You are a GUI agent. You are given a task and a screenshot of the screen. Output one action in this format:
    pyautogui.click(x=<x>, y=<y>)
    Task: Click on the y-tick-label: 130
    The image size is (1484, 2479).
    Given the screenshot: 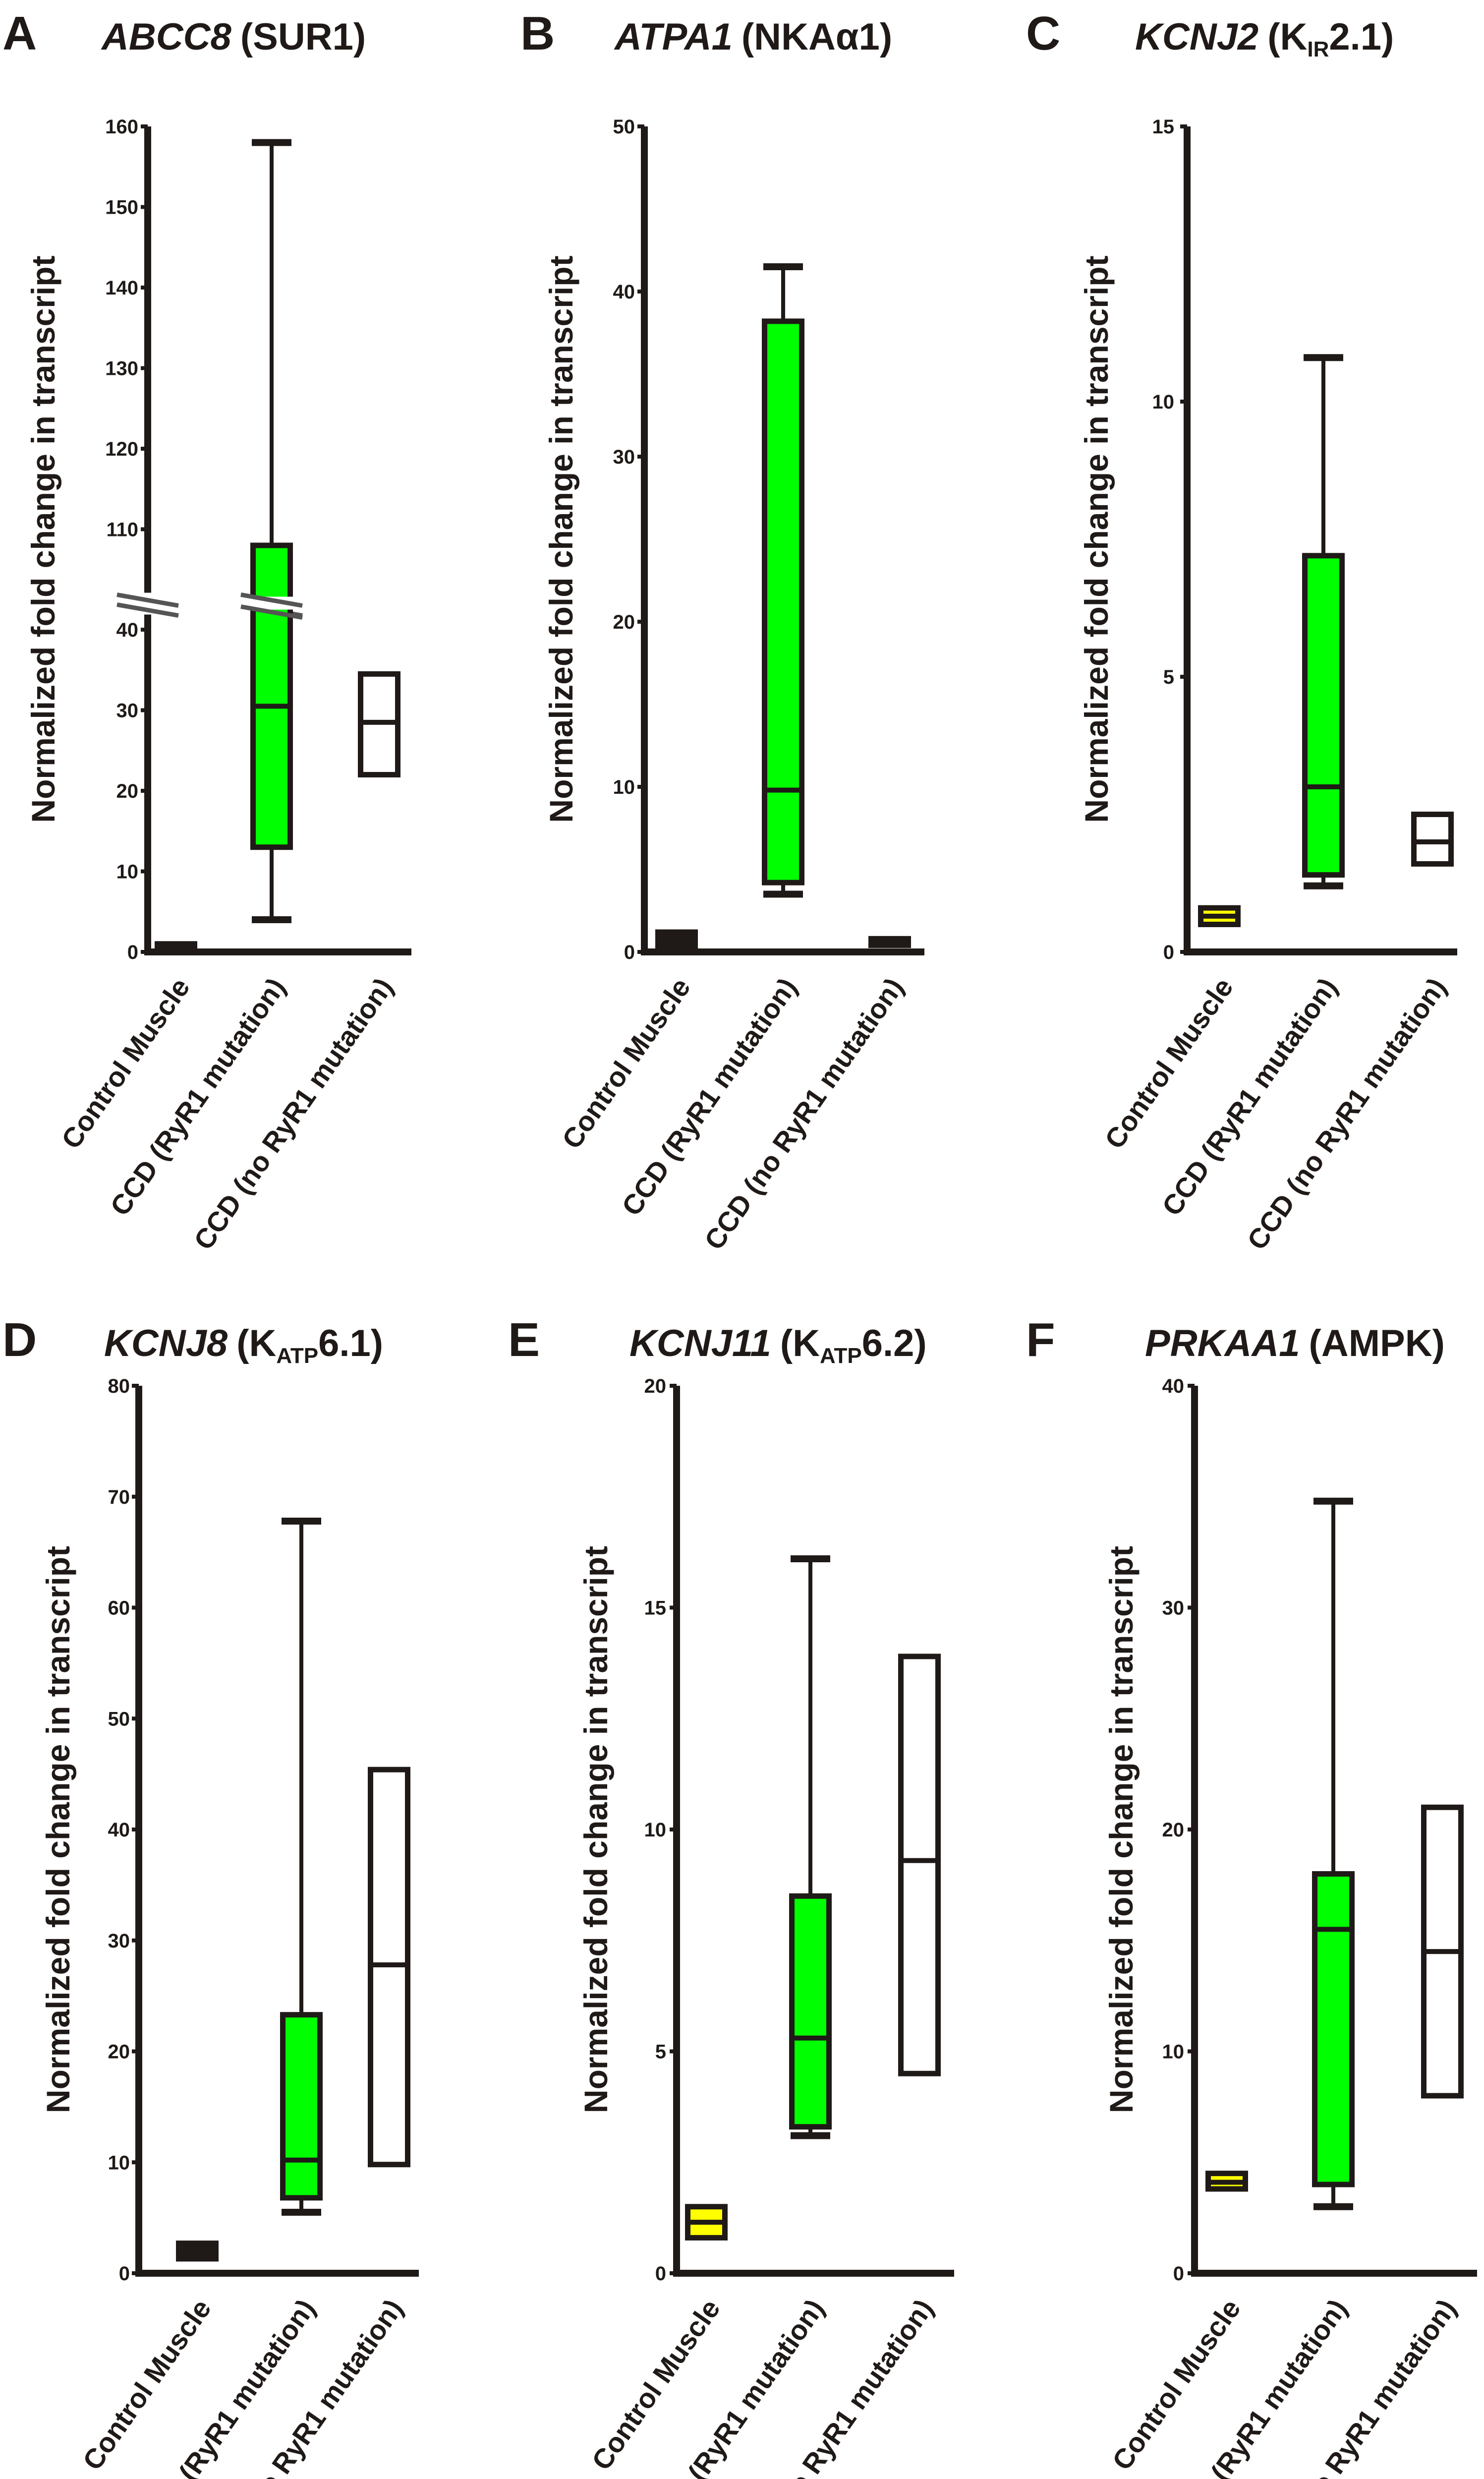 What is the action you would take?
    pyautogui.click(x=121, y=369)
    